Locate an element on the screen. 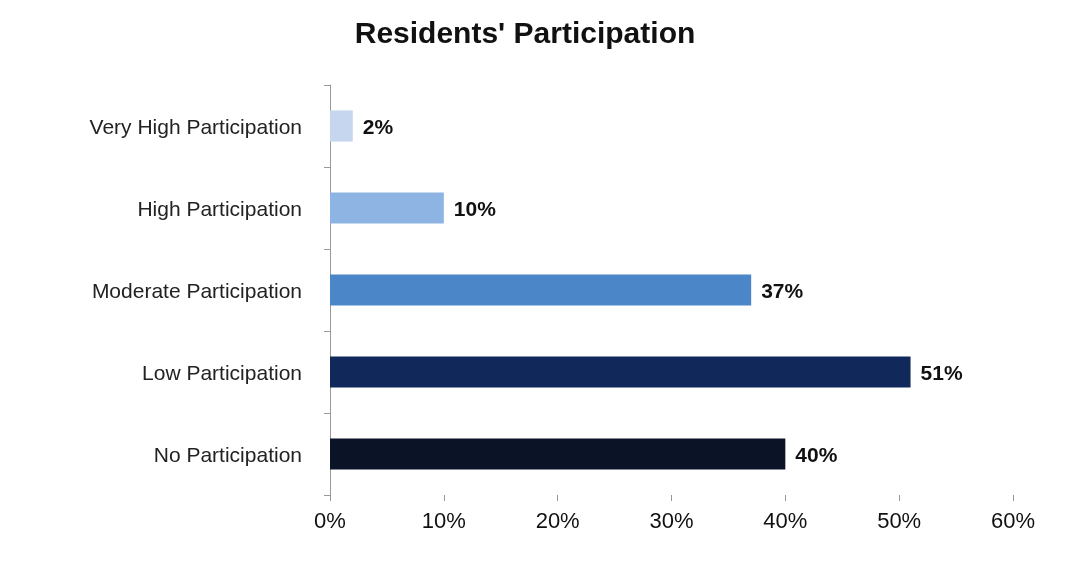  x-tick-label: 0% is located at coordinates (330, 520).